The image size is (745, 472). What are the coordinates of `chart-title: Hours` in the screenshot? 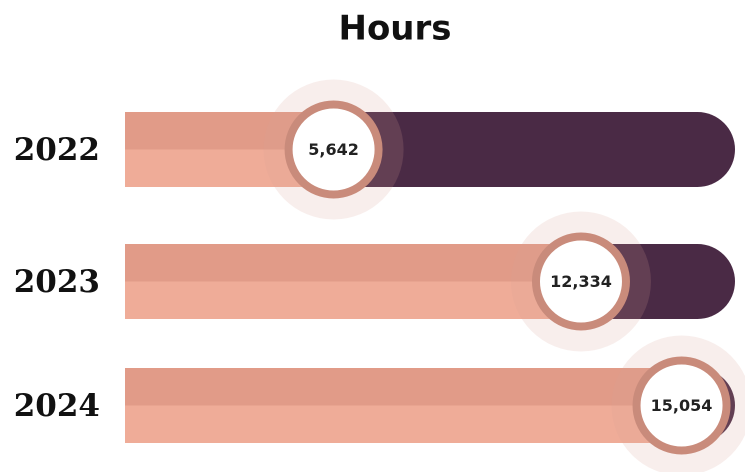 It's located at (394, 29).